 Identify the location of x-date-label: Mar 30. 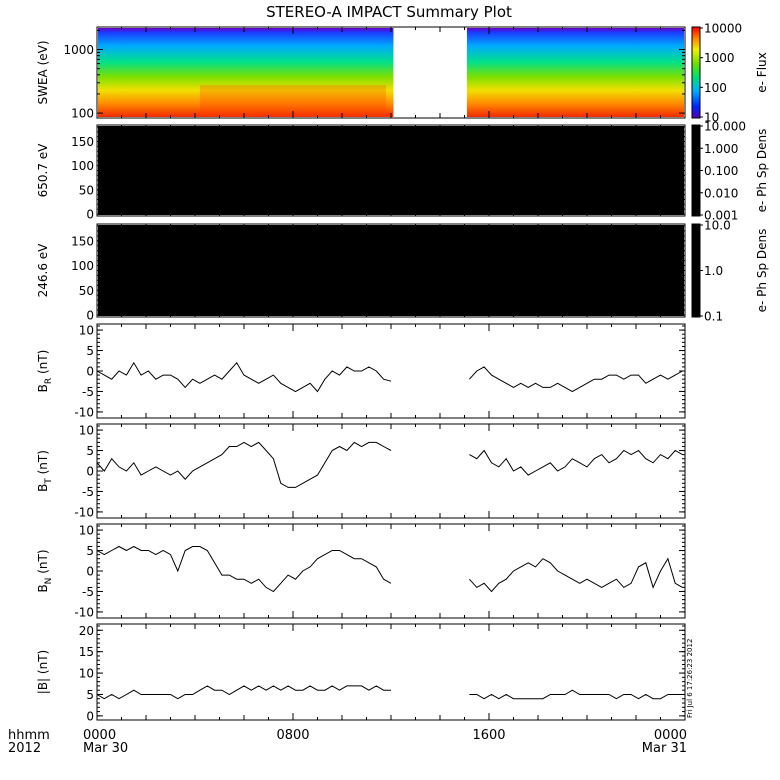
(105, 748).